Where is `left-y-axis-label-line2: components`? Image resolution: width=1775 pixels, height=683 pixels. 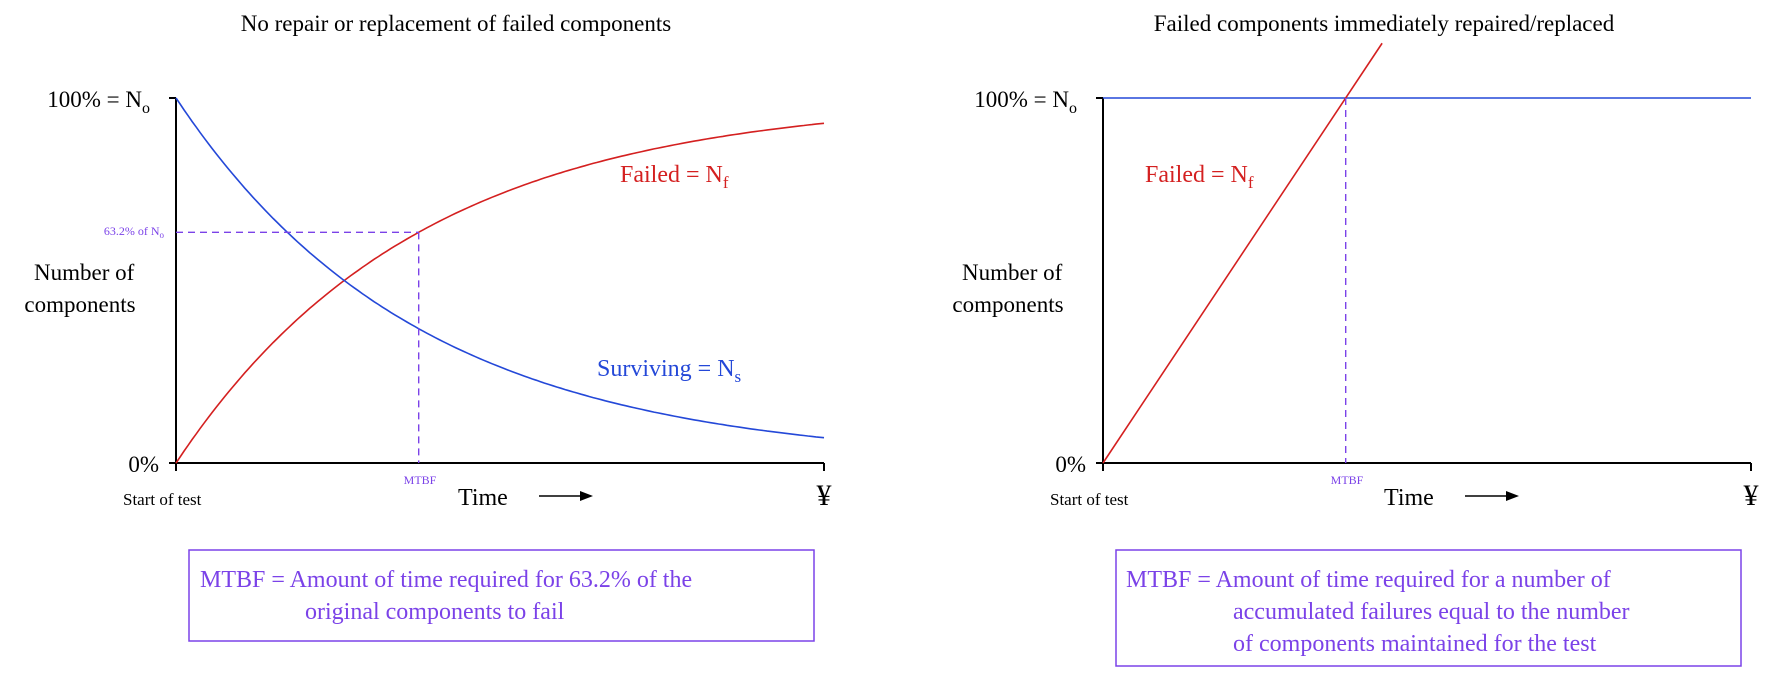
left-y-axis-label-line2: components is located at coordinates (79, 304).